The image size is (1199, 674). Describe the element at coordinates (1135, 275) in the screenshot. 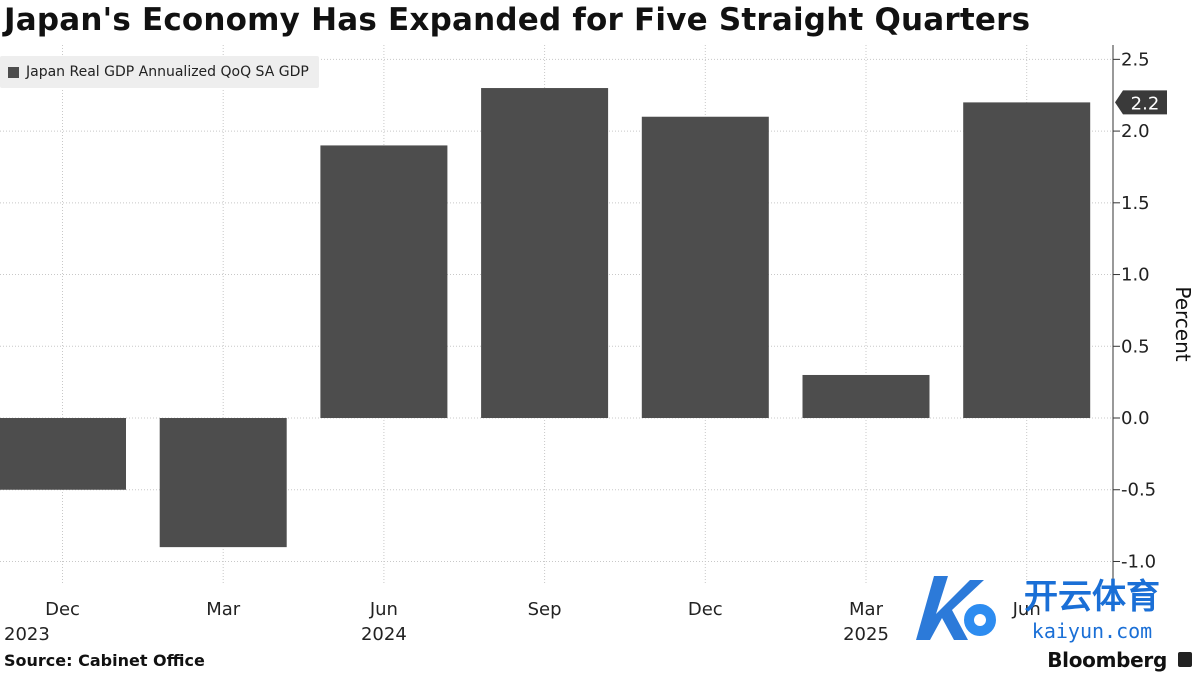

I see `y-tick-label: 1.0` at that location.